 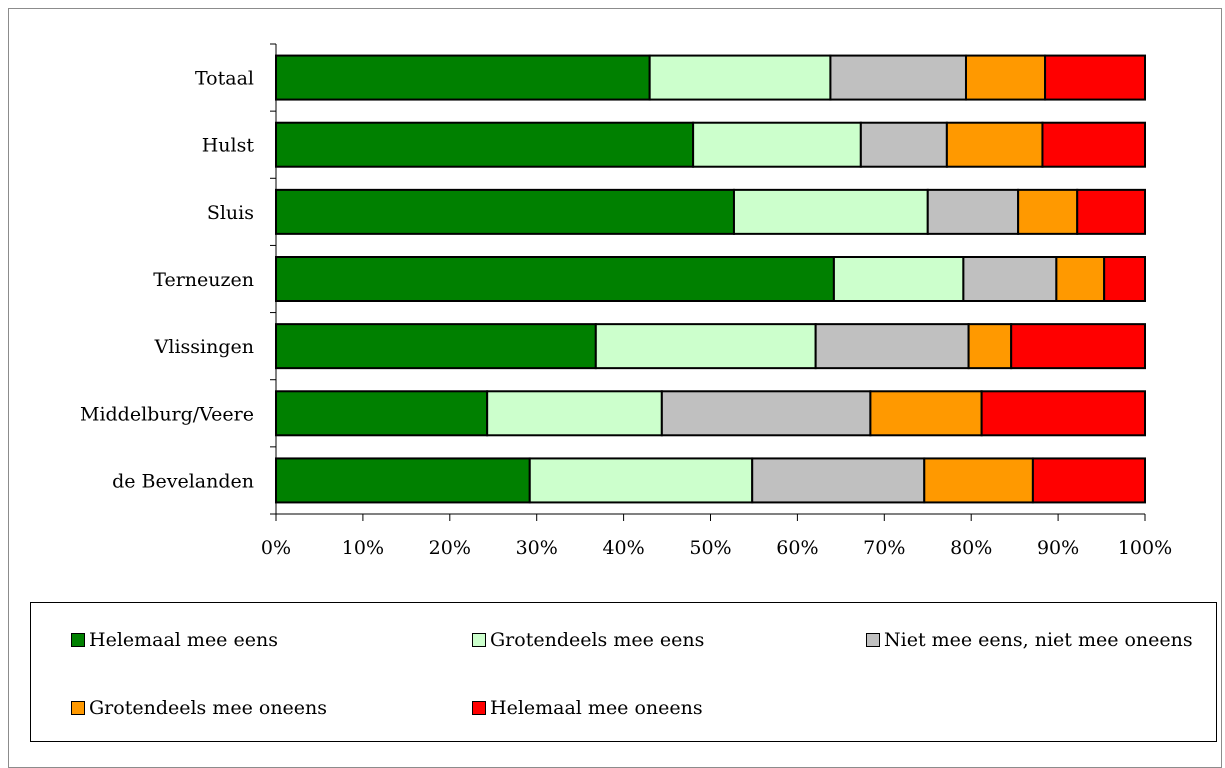 What do you see at coordinates (1058, 548) in the screenshot?
I see `x-tick-label: 90%` at bounding box center [1058, 548].